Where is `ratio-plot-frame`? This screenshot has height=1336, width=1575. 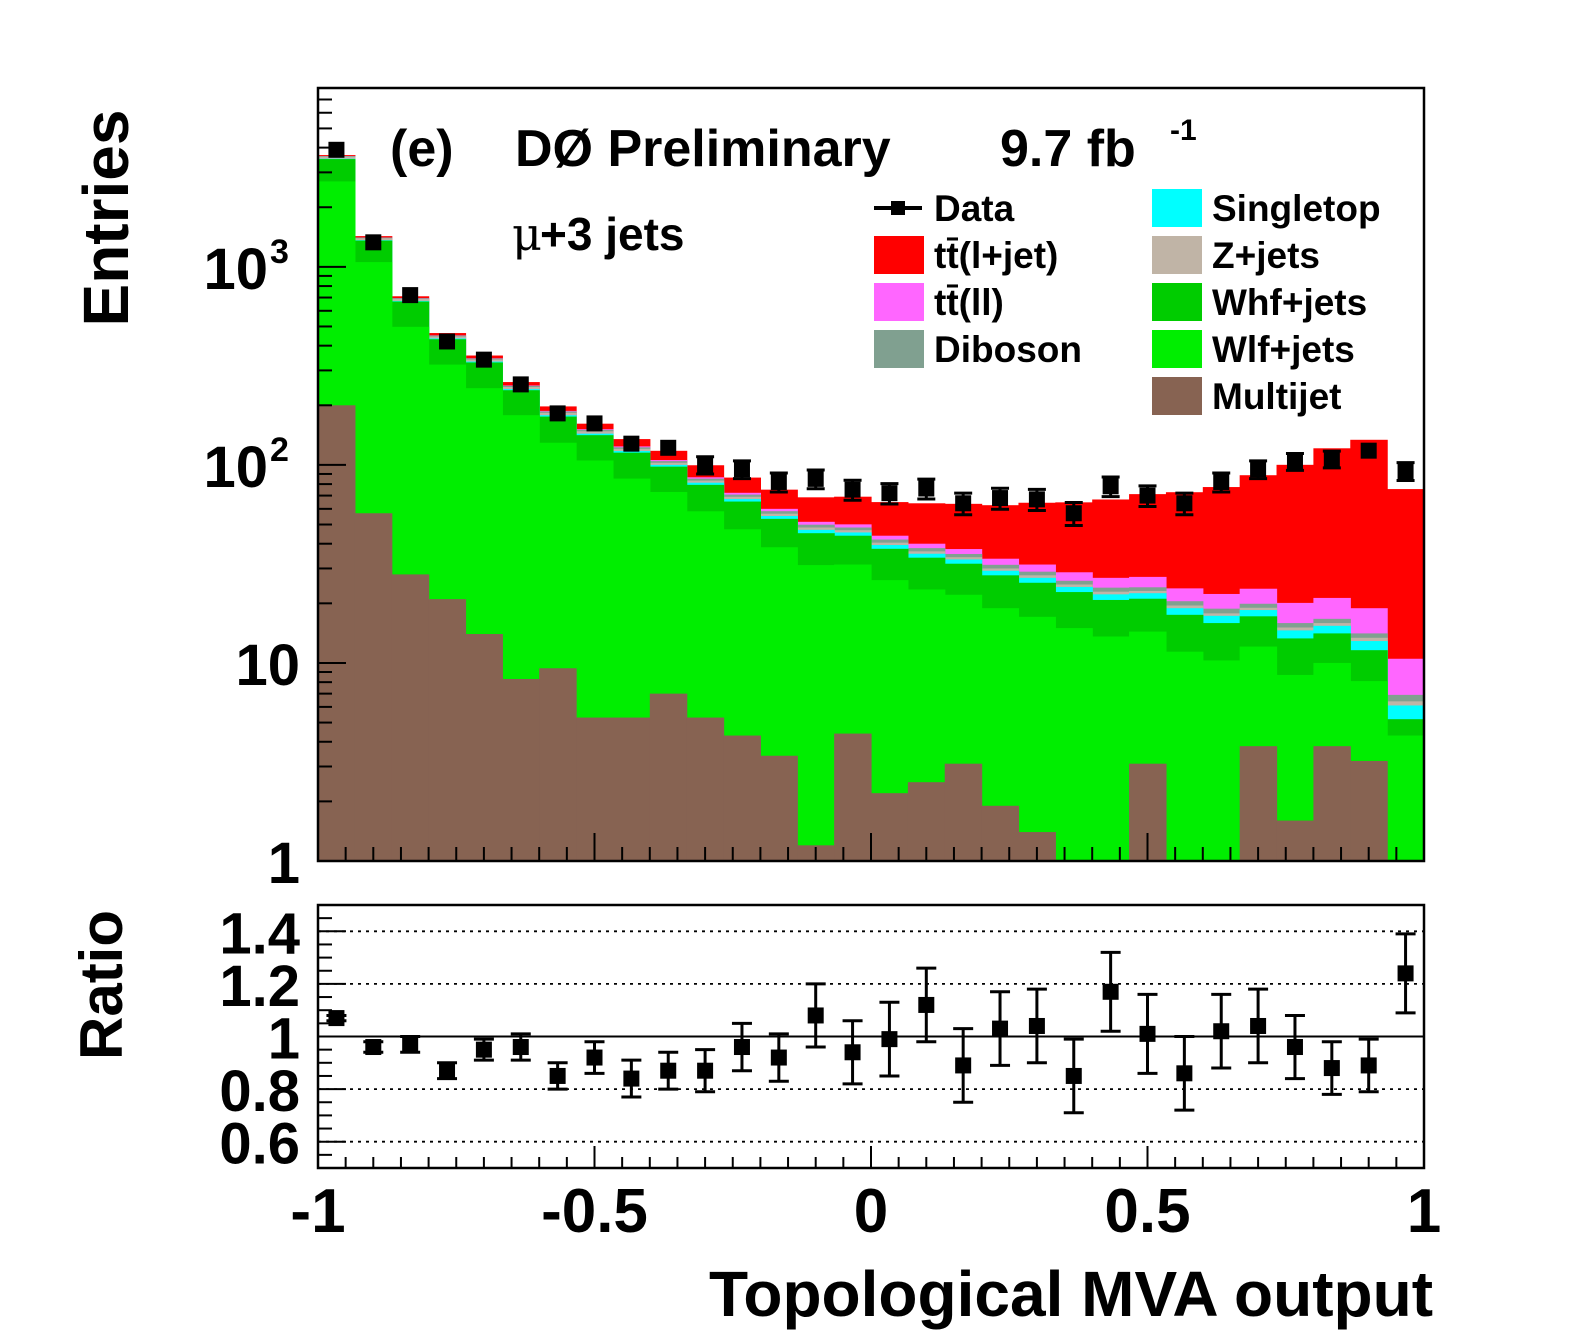
ratio-plot-frame is located at coordinates (871, 1036).